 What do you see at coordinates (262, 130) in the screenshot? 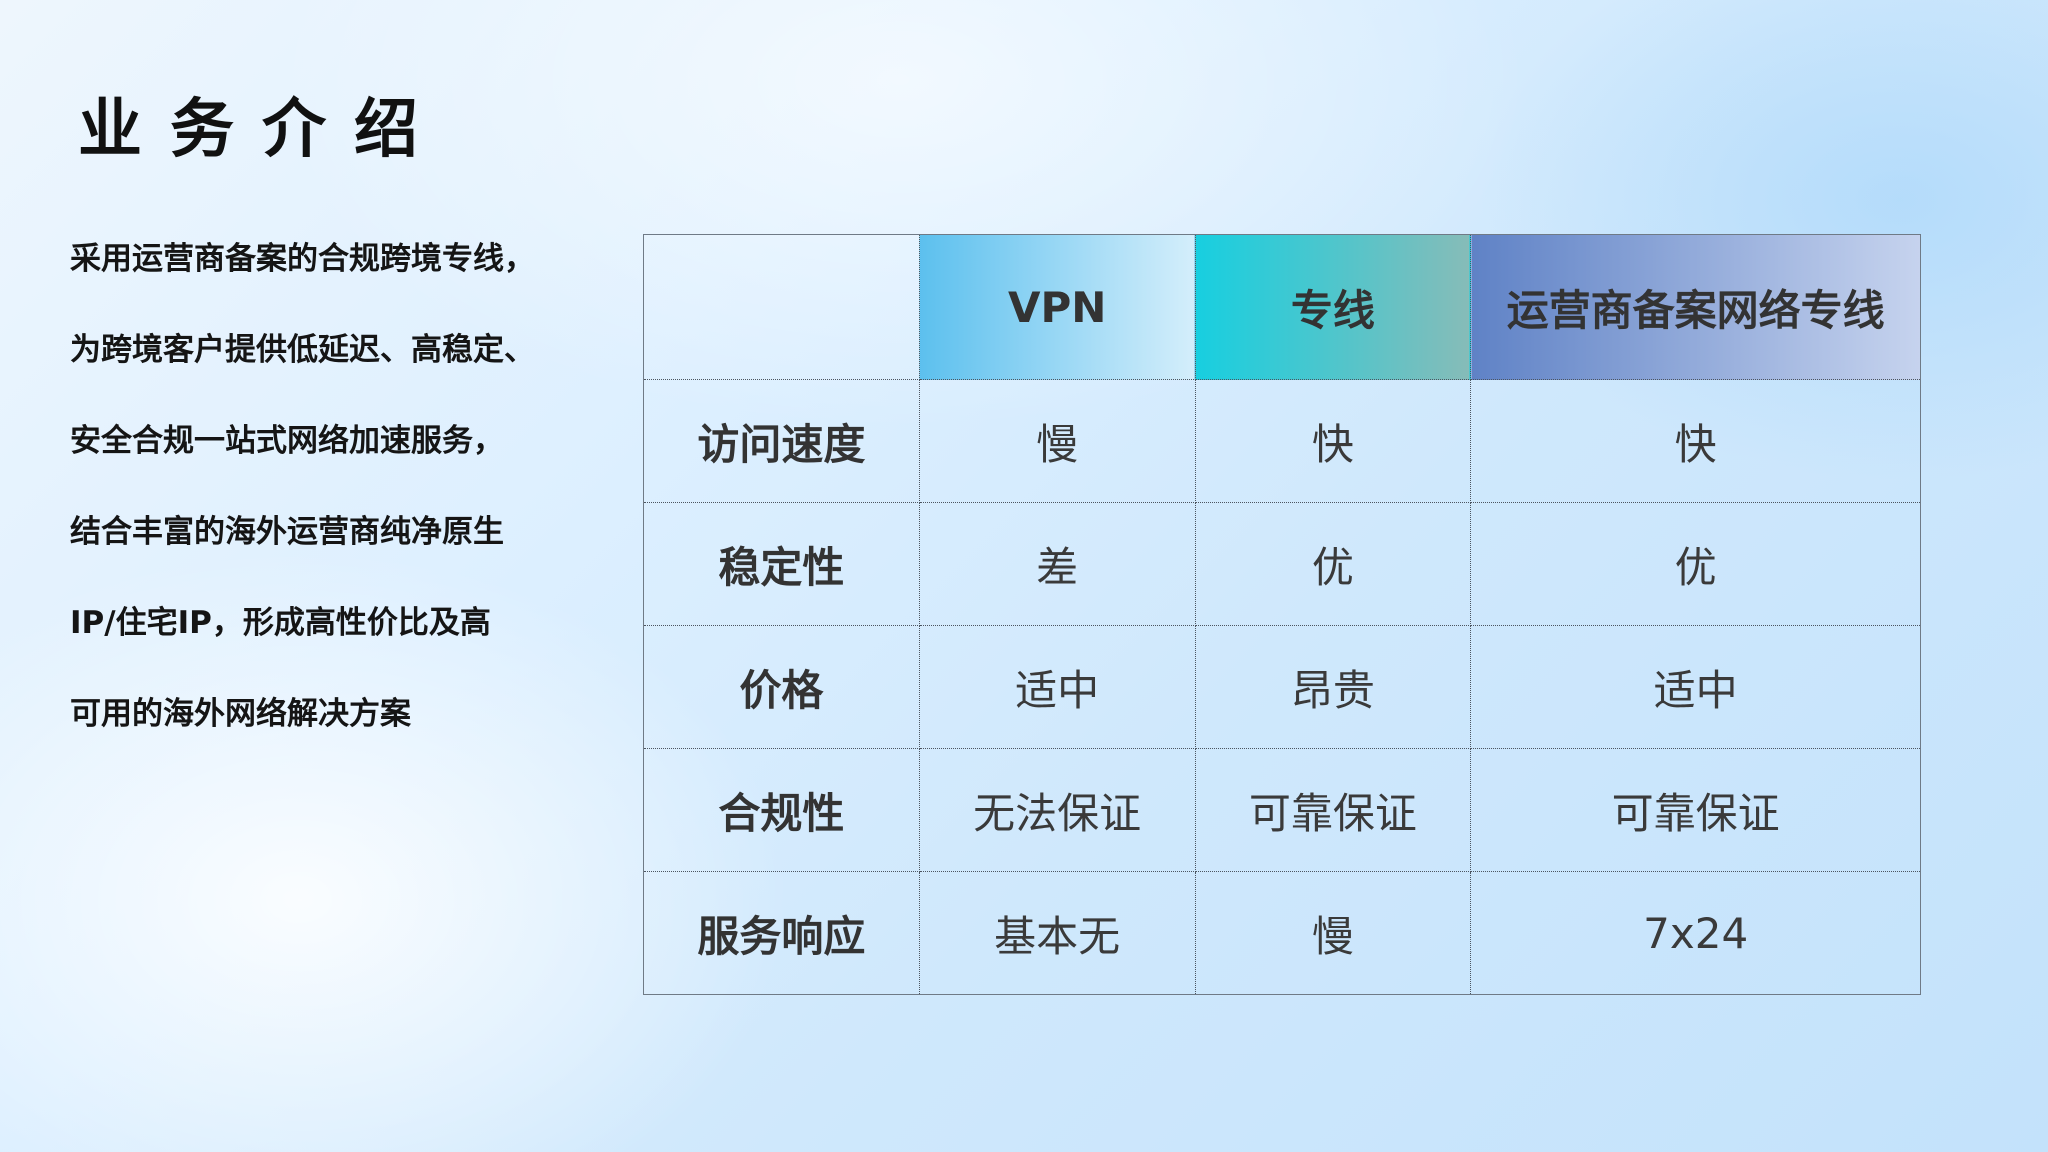
I see `page-title: 业务介绍` at bounding box center [262, 130].